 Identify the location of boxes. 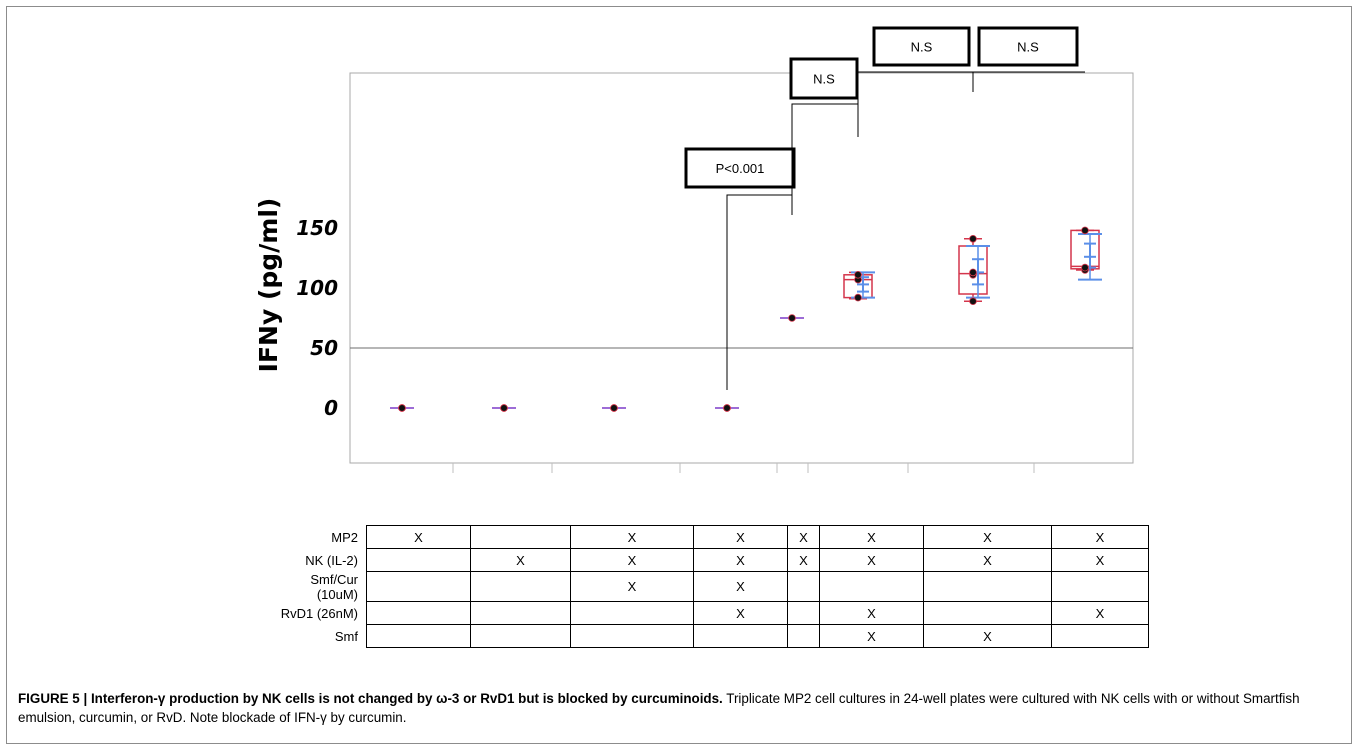
(746, 319).